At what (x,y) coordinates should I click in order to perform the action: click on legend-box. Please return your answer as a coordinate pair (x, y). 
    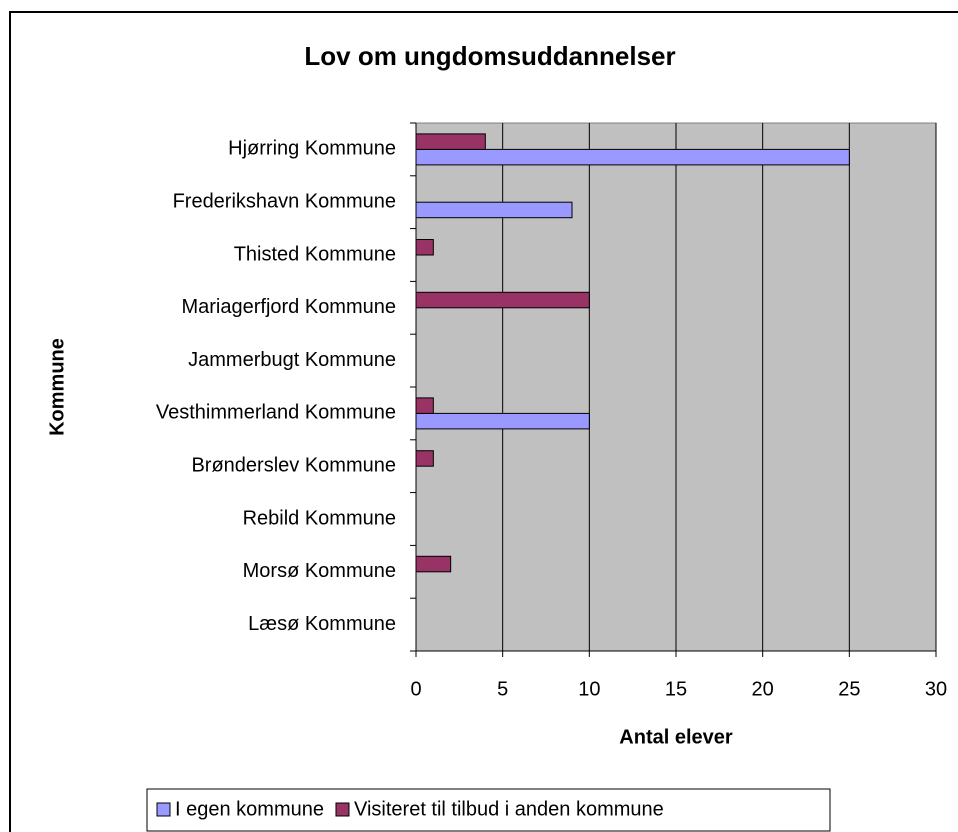
    Looking at the image, I should click on (488, 810).